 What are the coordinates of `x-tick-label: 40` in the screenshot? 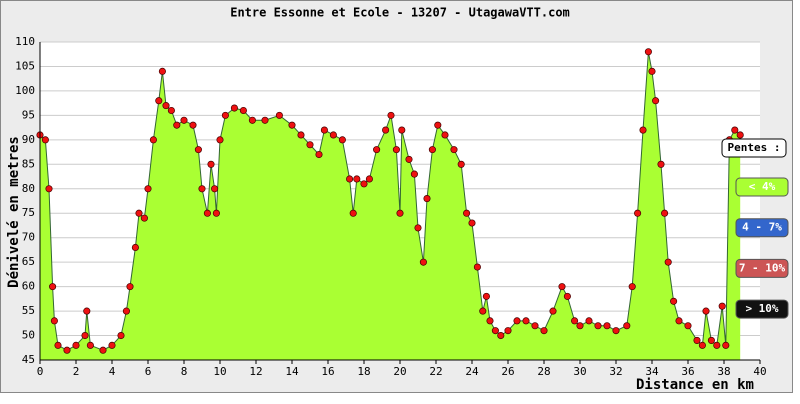 It's located at (759, 371).